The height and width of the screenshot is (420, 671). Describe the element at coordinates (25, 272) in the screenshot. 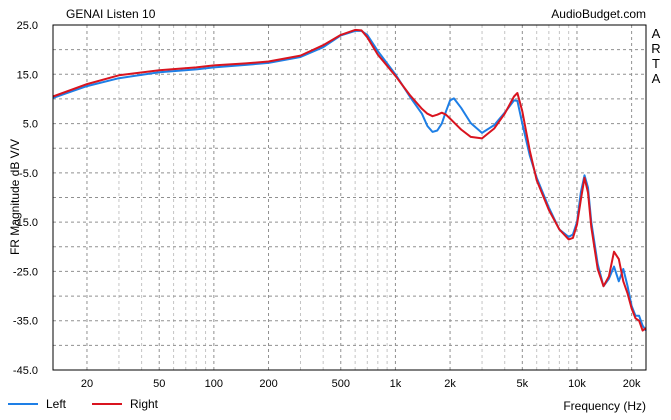

I see `y-tick-label: -25.0` at that location.